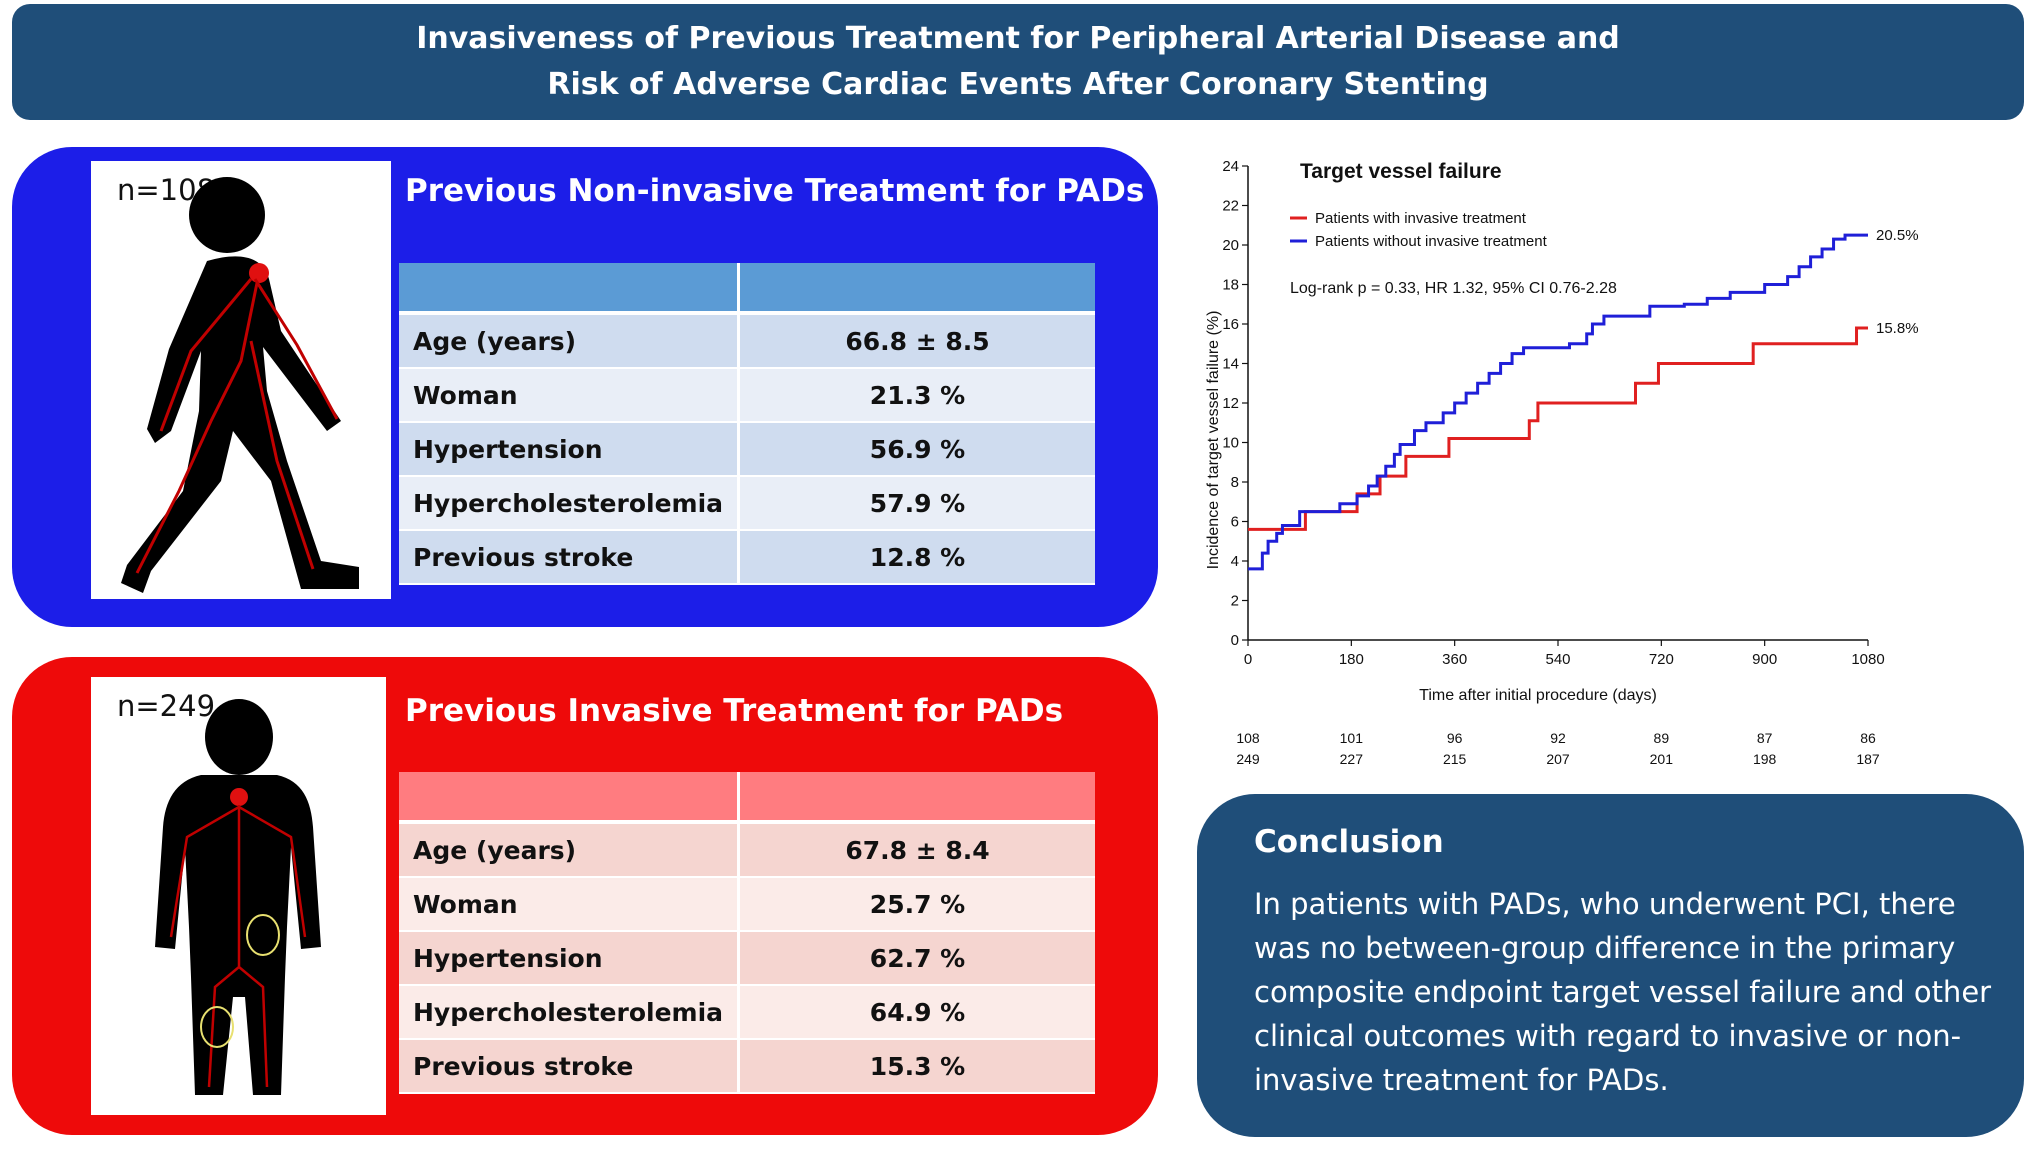 This screenshot has height=1153, width=2030. Describe the element at coordinates (916, 557) in the screenshot. I see `row-value: 12.8 %` at that location.